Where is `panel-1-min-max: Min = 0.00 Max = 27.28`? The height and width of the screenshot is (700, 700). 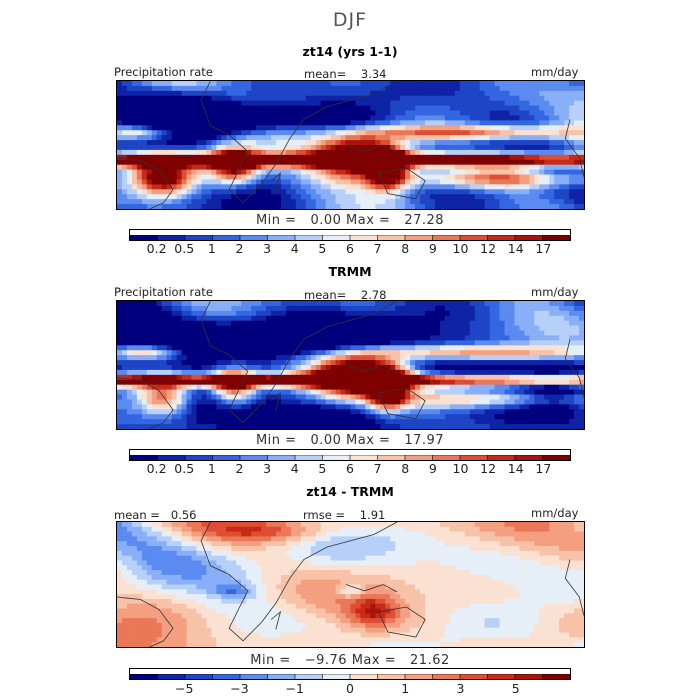 panel-1-min-max: Min = 0.00 Max = 27.28 is located at coordinates (350, 220).